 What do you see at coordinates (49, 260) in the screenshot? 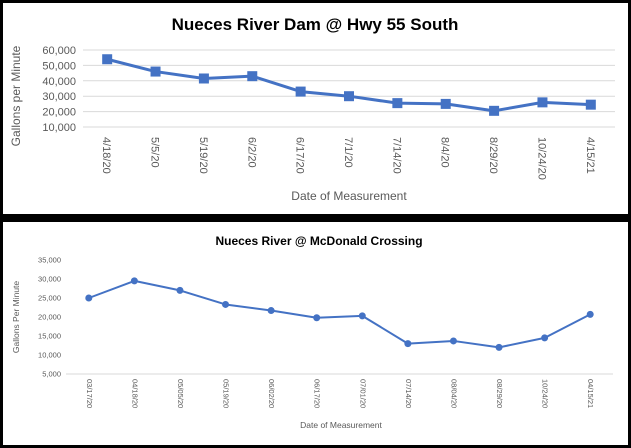
I see `y-tick-label: 35,000` at bounding box center [49, 260].